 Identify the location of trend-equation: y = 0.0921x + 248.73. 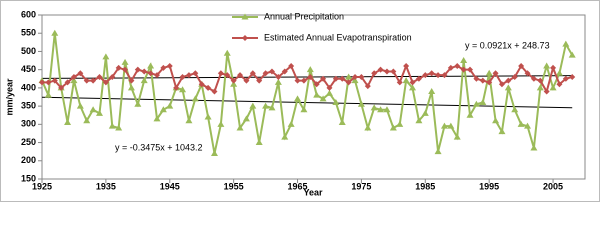
(507, 45).